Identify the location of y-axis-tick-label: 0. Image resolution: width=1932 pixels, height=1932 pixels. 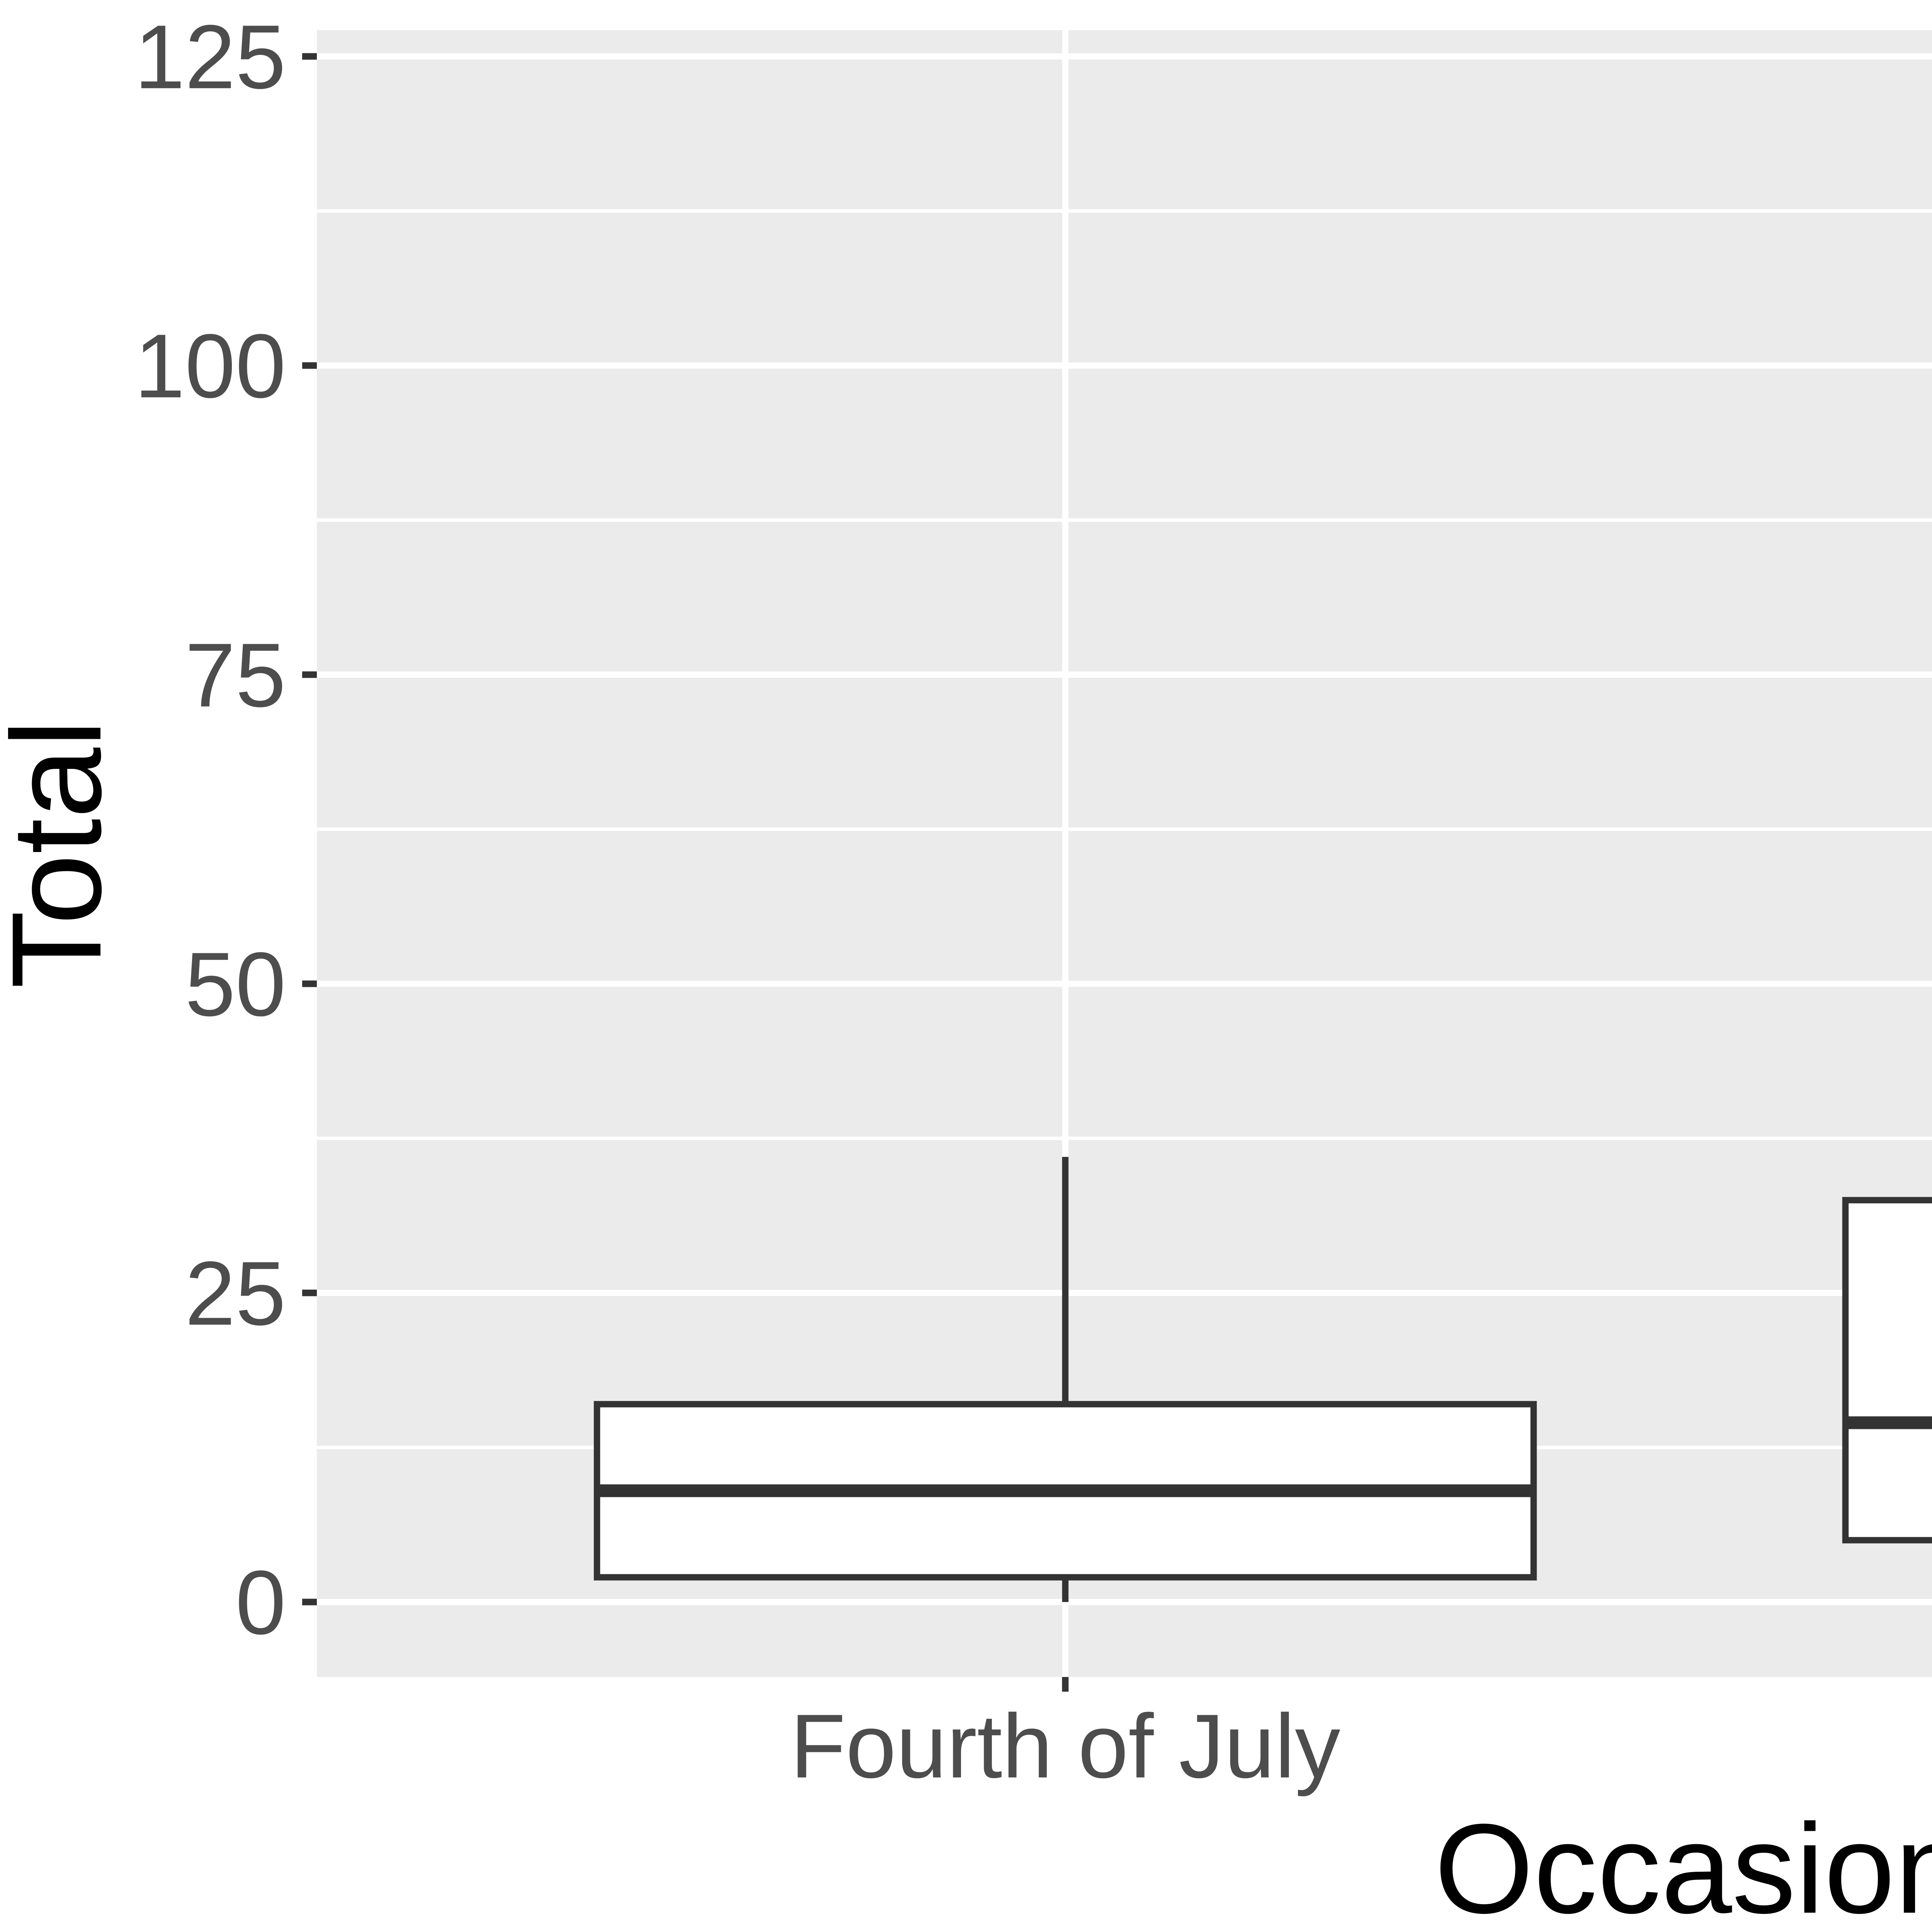
(260, 1602).